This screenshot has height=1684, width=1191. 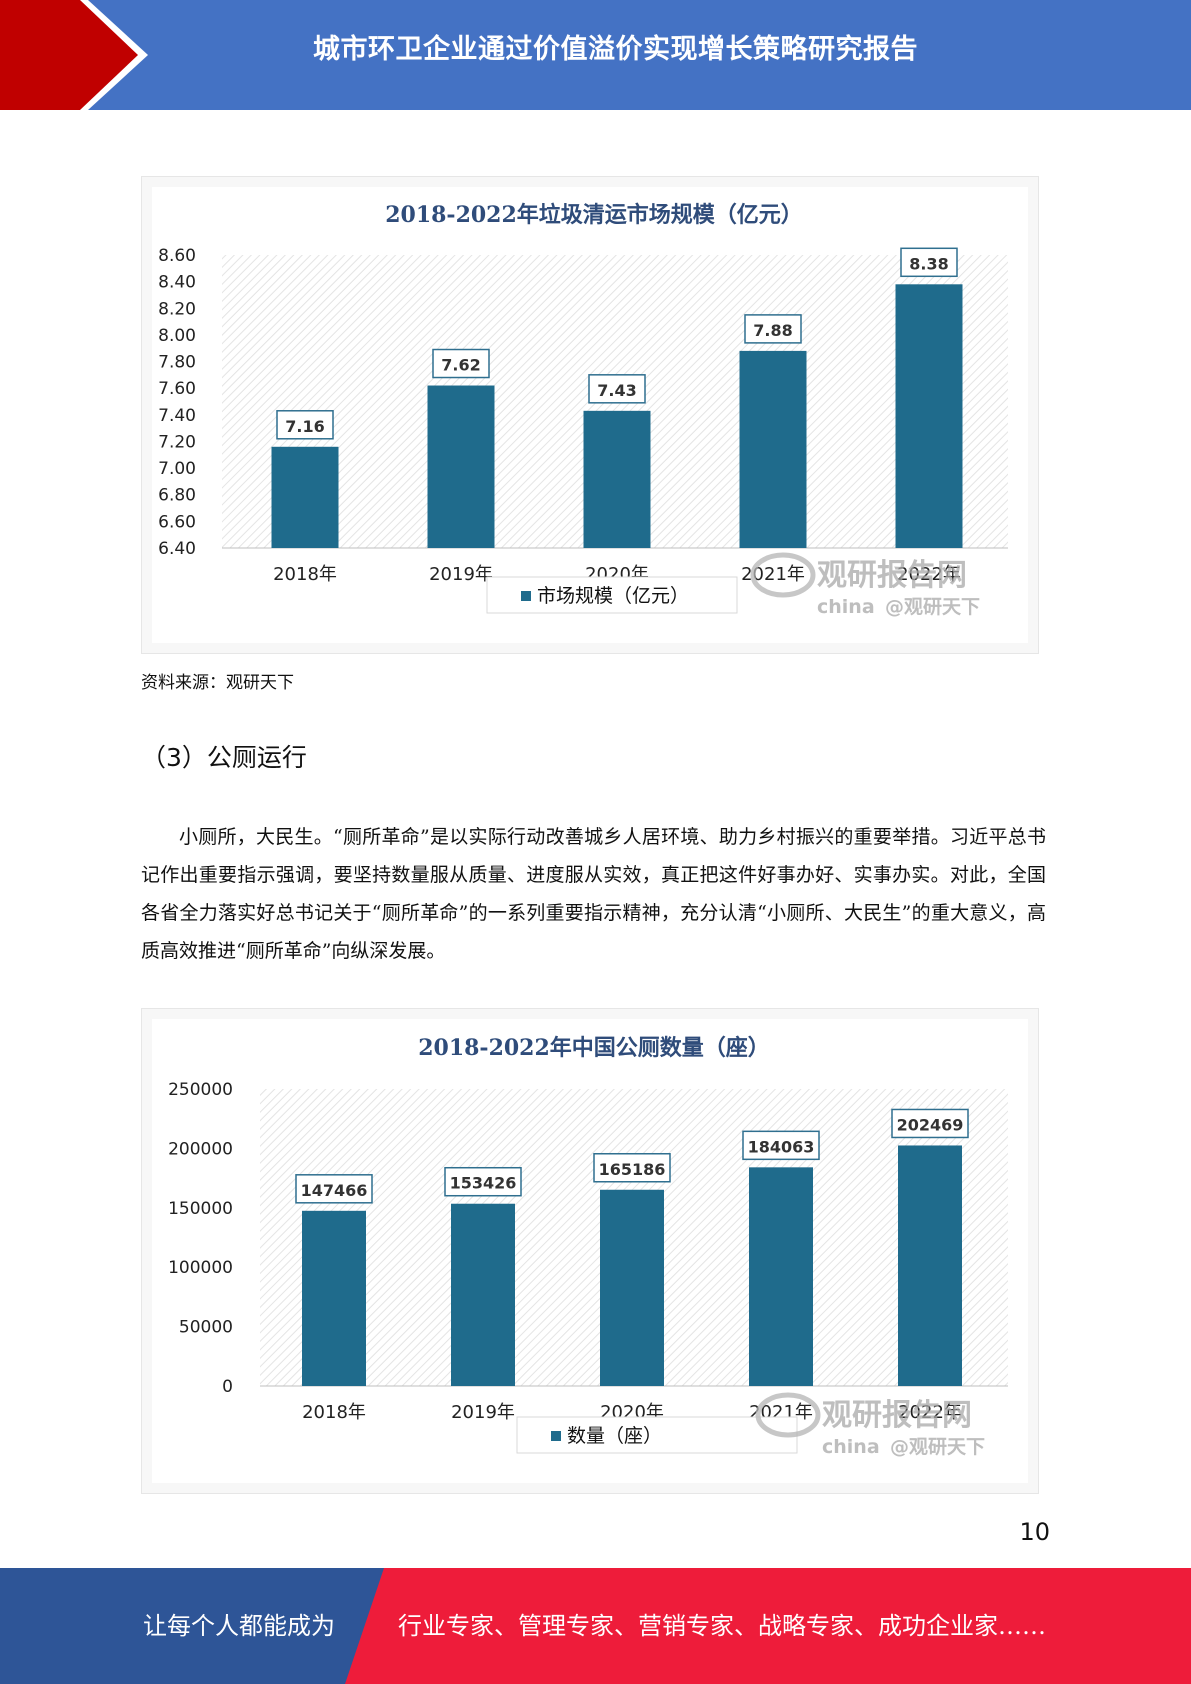 I want to click on data-label: 147466, so click(x=334, y=1190).